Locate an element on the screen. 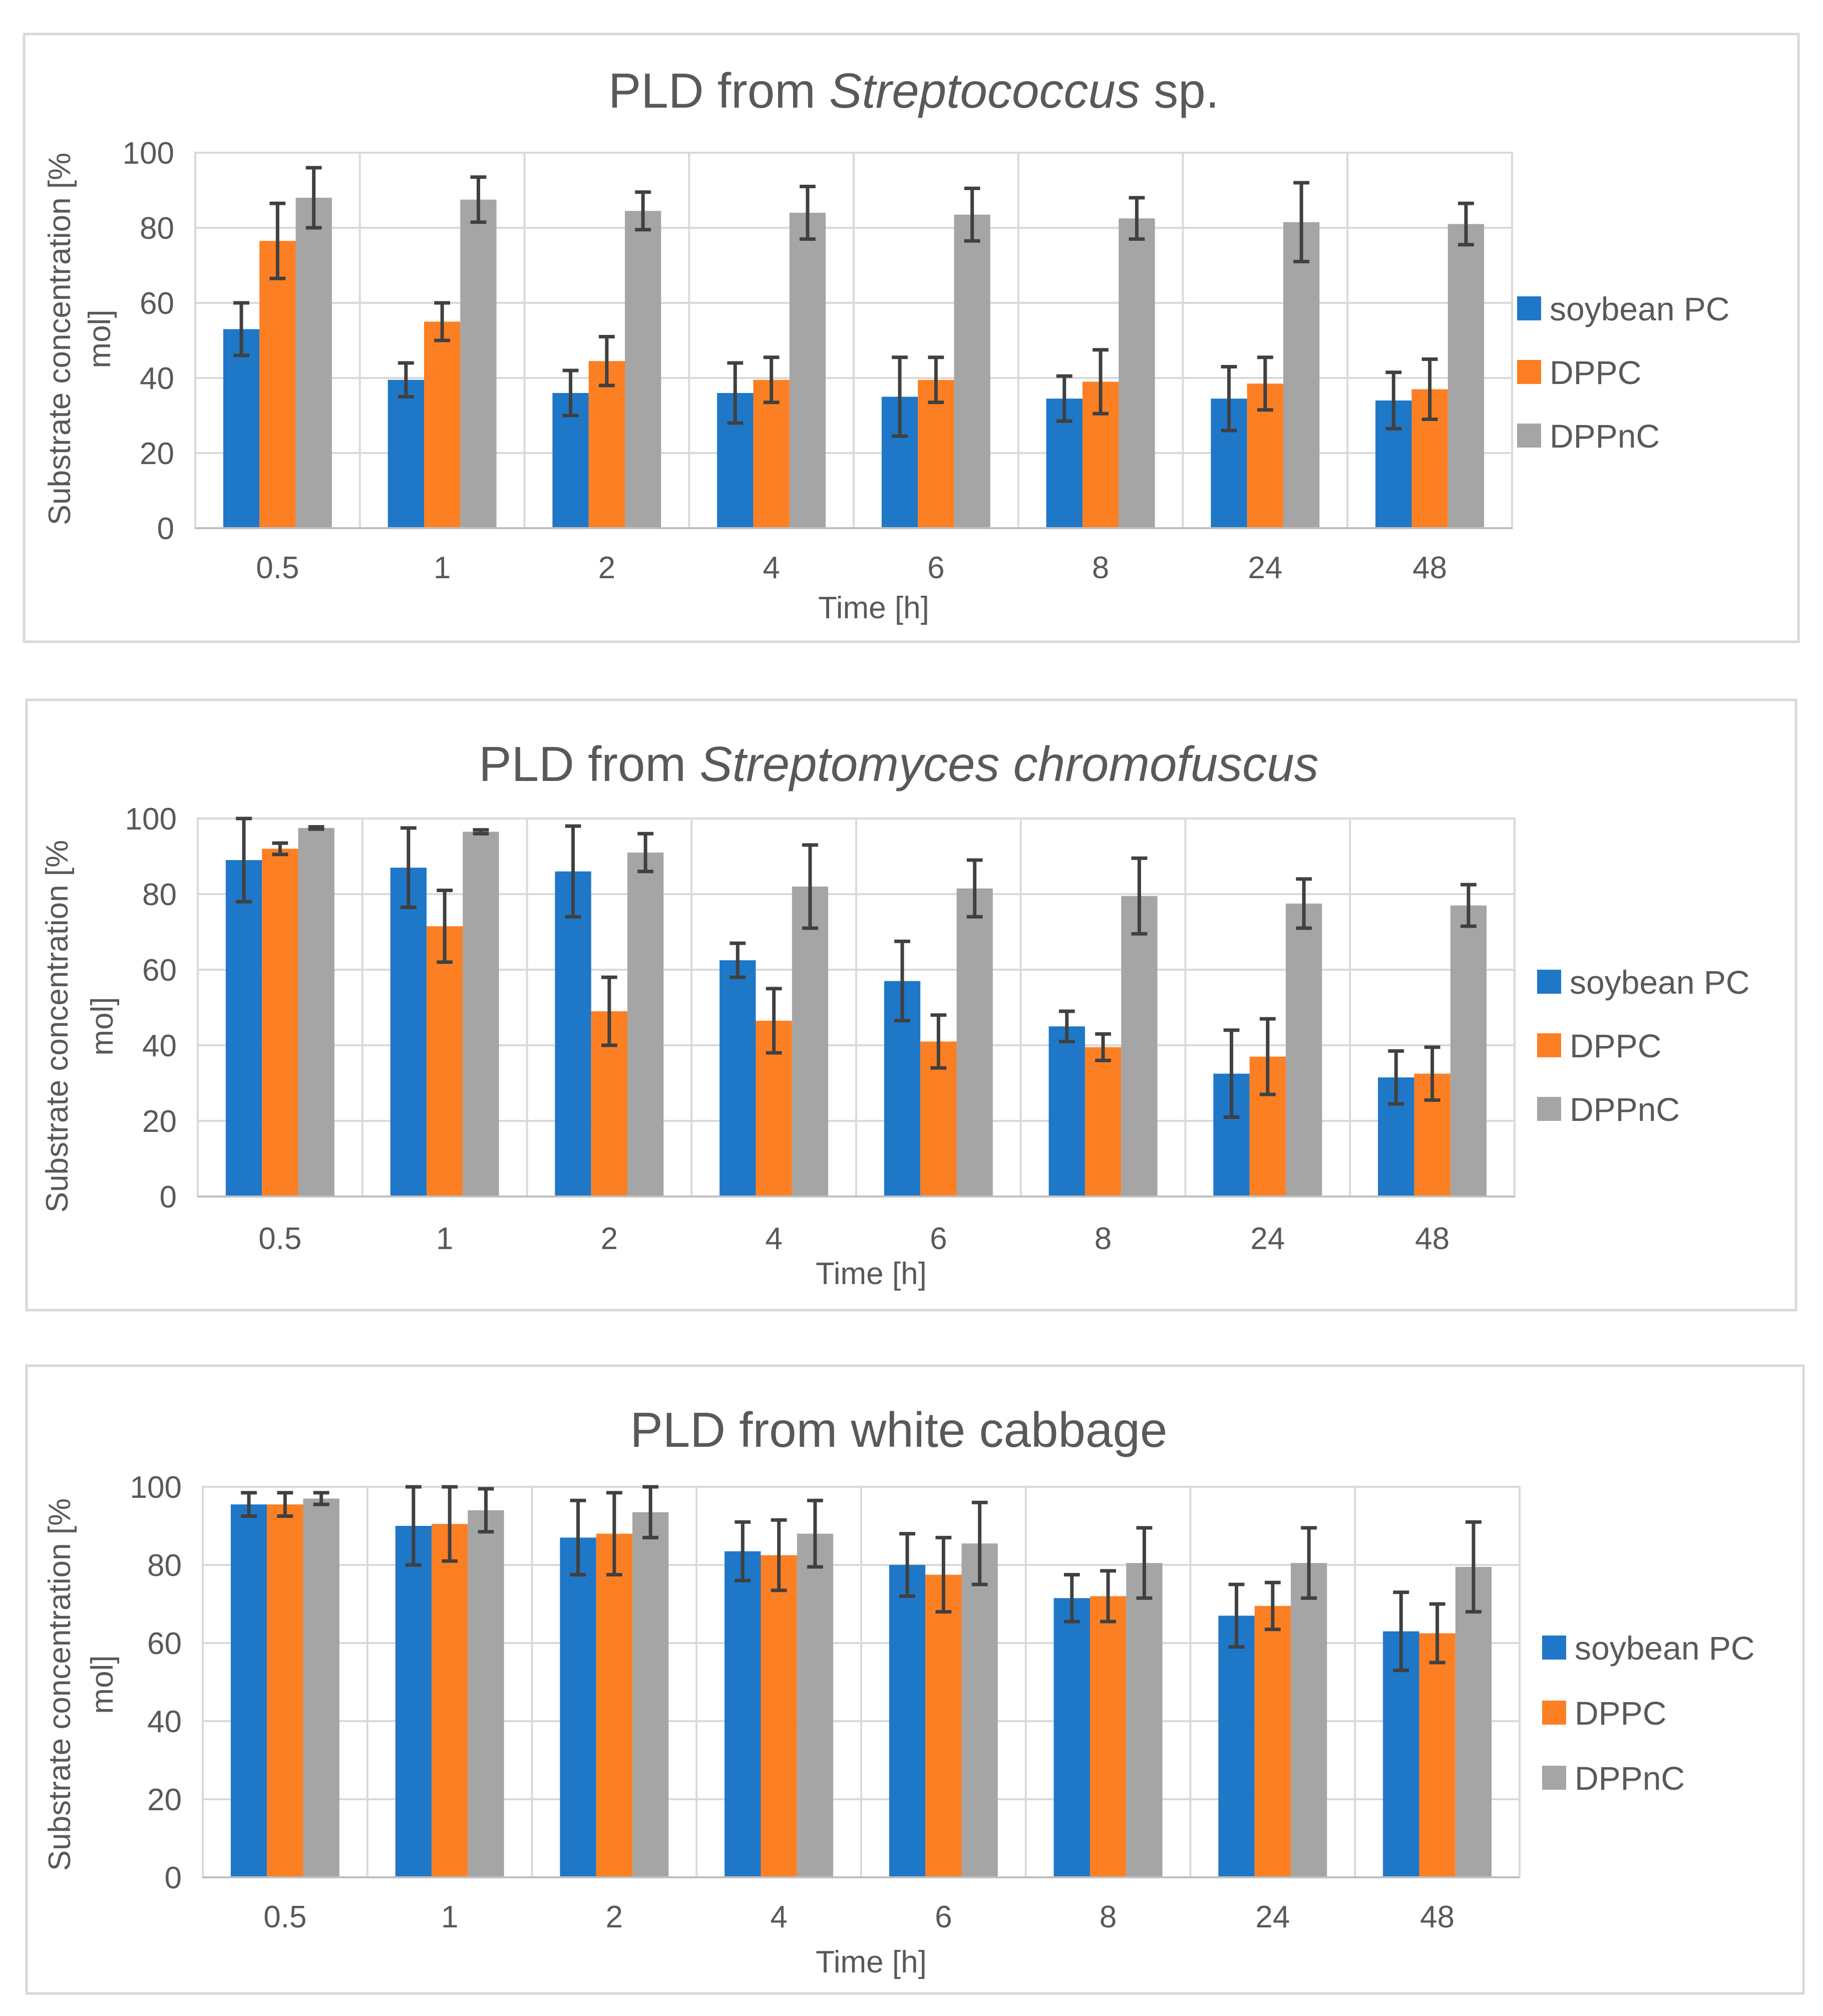 This screenshot has width=1823, height=2016. chart-2-xtick-label: 6 is located at coordinates (938, 1239).